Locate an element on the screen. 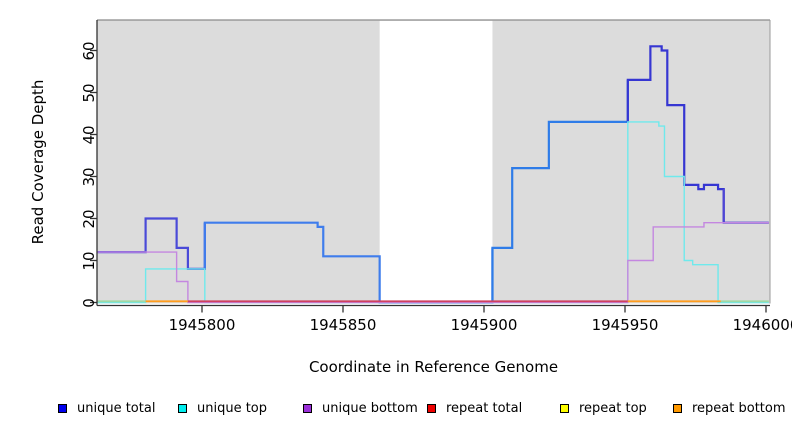  y-tick-label: 0 is located at coordinates (89, 302).